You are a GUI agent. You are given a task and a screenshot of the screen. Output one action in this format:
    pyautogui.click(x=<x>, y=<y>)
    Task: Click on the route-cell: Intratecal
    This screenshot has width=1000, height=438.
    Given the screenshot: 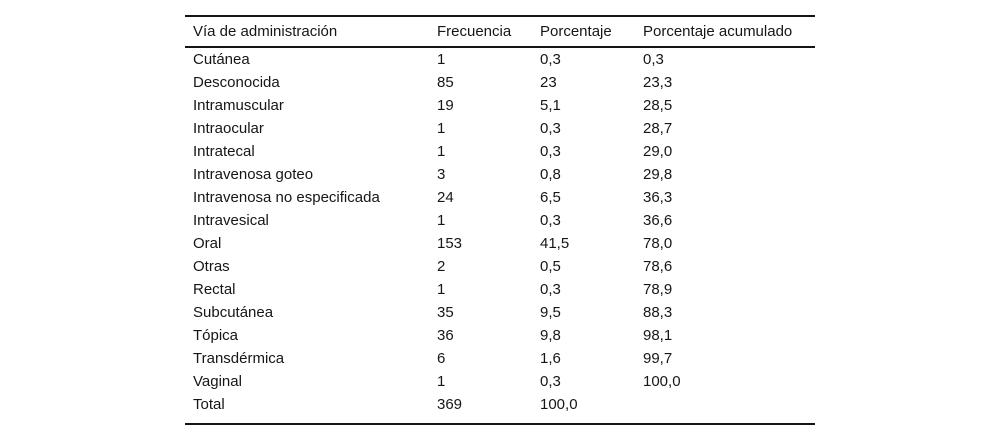 What is the action you would take?
    pyautogui.click(x=224, y=151)
    